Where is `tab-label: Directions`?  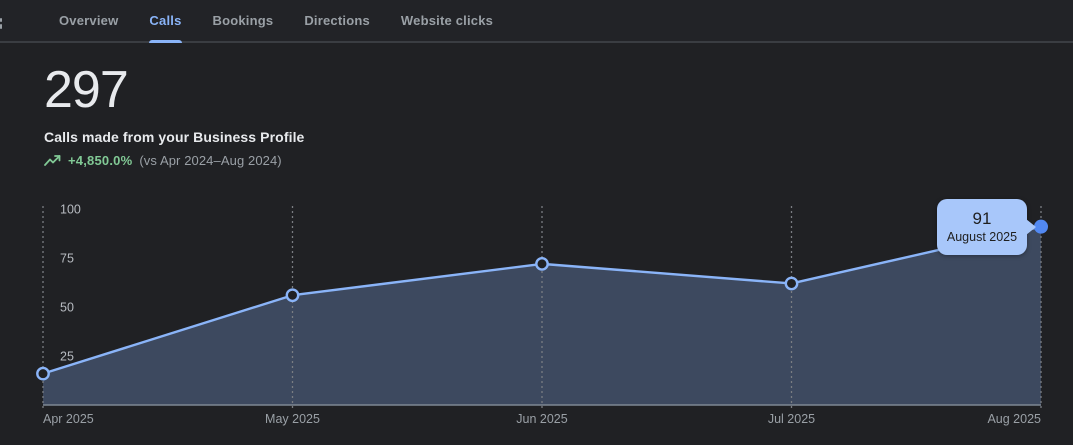 tab-label: Directions is located at coordinates (337, 20).